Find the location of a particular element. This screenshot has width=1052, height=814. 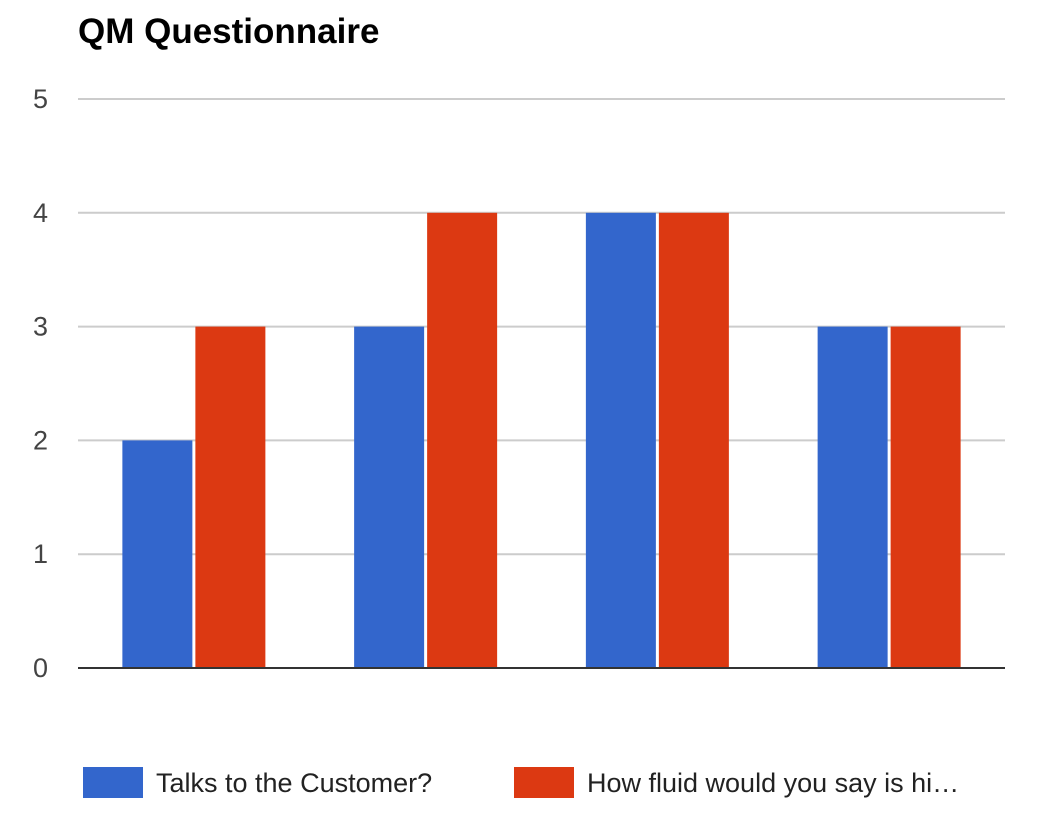

y-tick-label-3: 3 is located at coordinates (40, 327).